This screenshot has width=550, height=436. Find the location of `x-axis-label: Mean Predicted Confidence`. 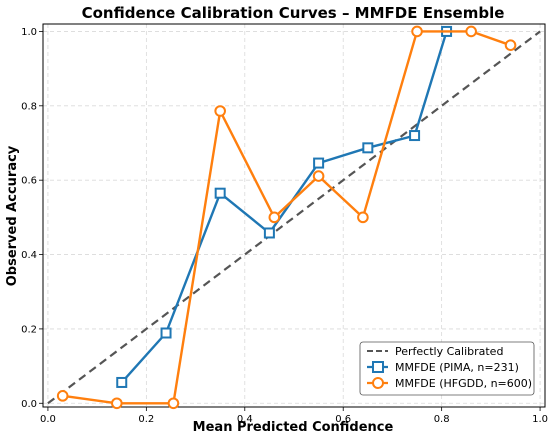

x-axis-label: Mean Predicted Confidence is located at coordinates (293, 427).